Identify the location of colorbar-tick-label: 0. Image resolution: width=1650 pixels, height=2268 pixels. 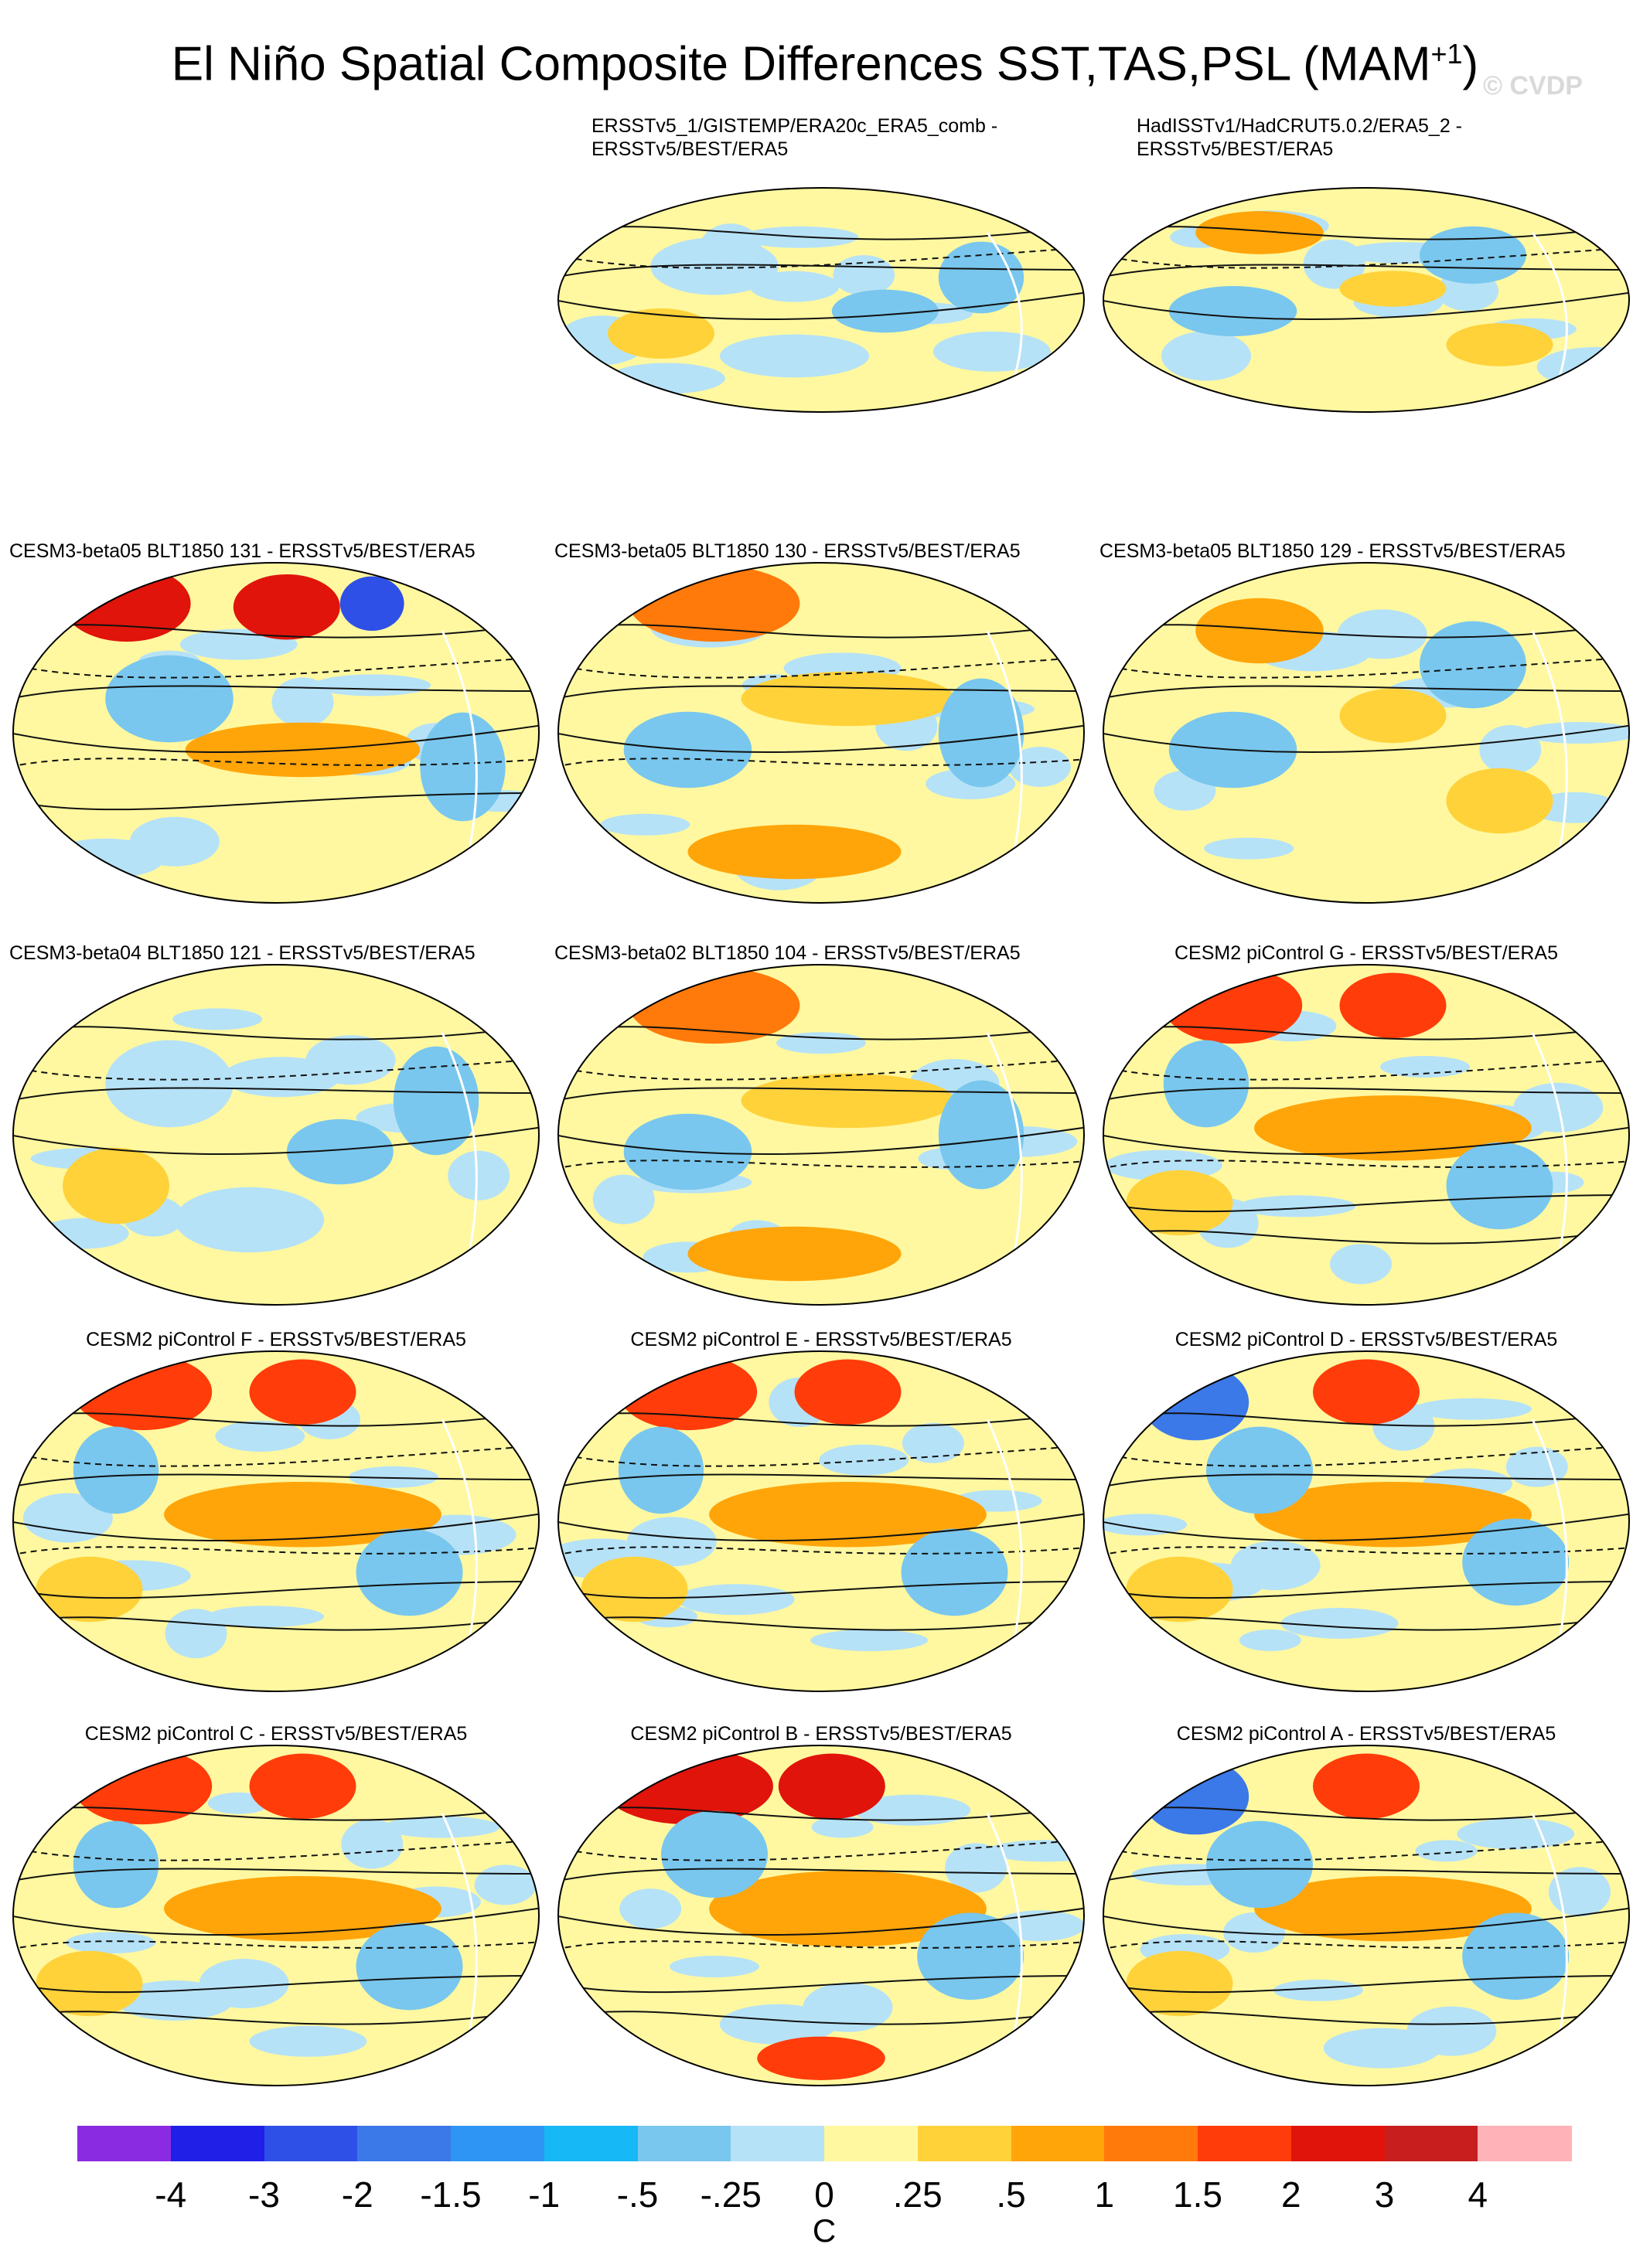
(824, 2194).